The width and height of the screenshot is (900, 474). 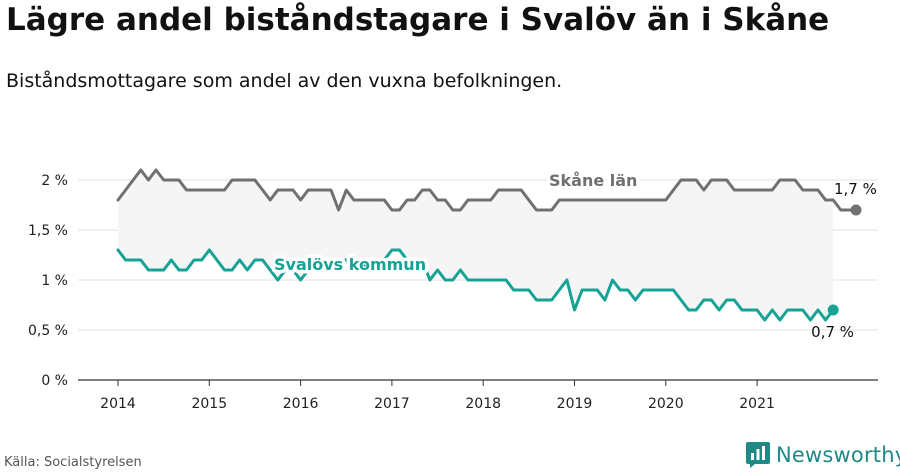 What do you see at coordinates (487, 190) in the screenshot?
I see `skane-line` at bounding box center [487, 190].